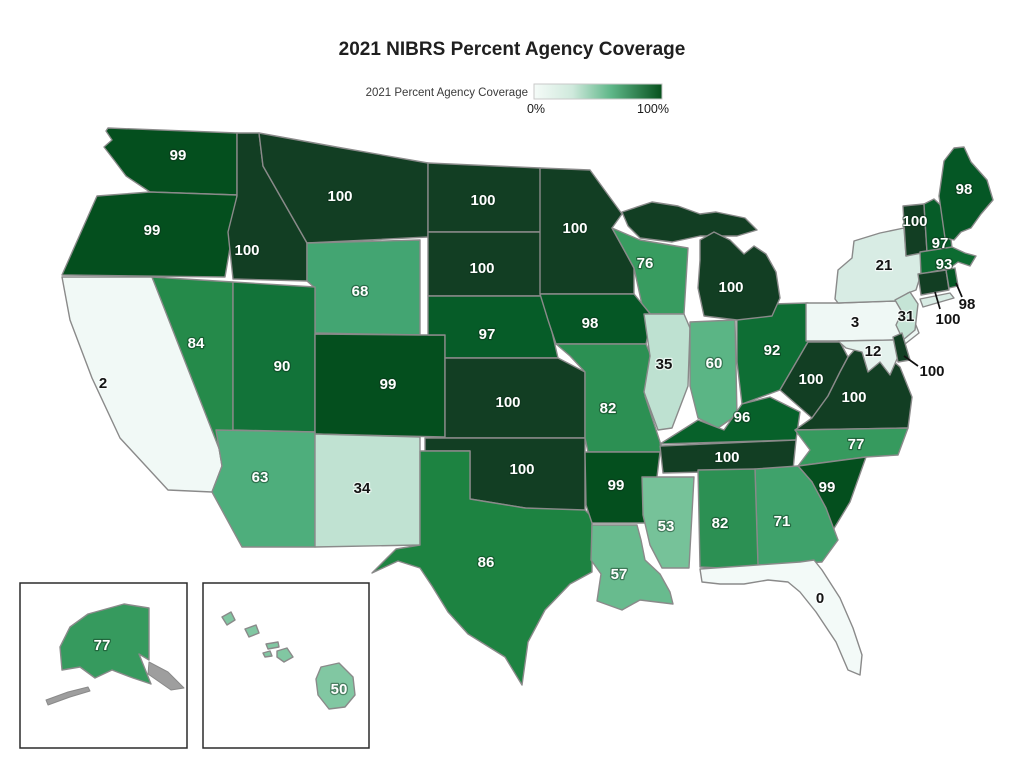 The height and width of the screenshot is (768, 1024). I want to click on state-hi-oahu, so click(252, 631).